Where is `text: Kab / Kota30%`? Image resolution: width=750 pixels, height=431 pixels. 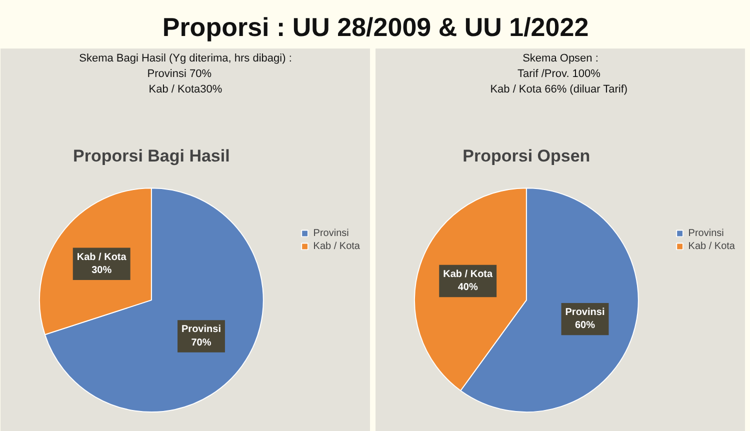
text: Kab / Kota30% is located at coordinates (185, 90).